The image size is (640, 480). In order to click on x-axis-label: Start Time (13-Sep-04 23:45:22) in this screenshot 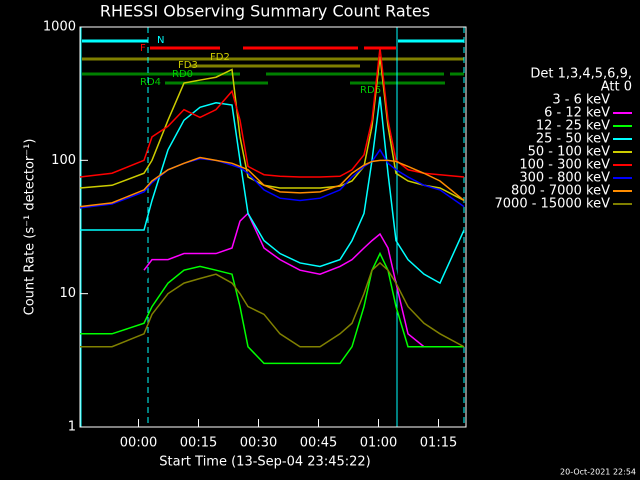, I will do `click(264, 462)`.